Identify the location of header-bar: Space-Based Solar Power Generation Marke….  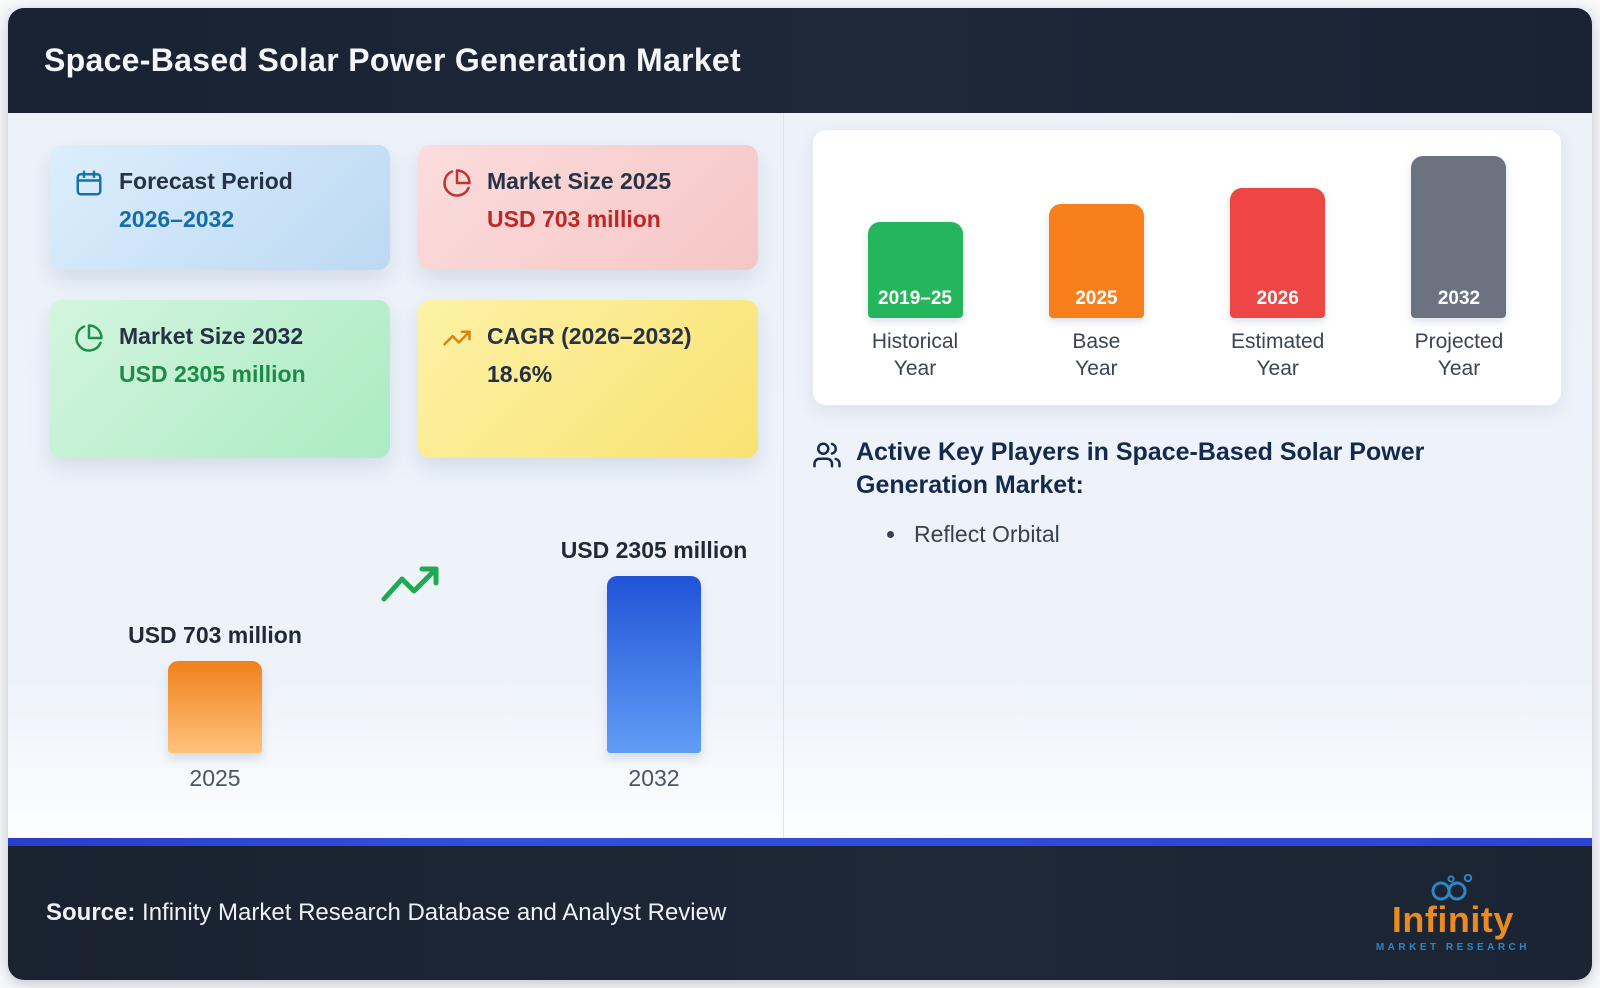
(800, 60).